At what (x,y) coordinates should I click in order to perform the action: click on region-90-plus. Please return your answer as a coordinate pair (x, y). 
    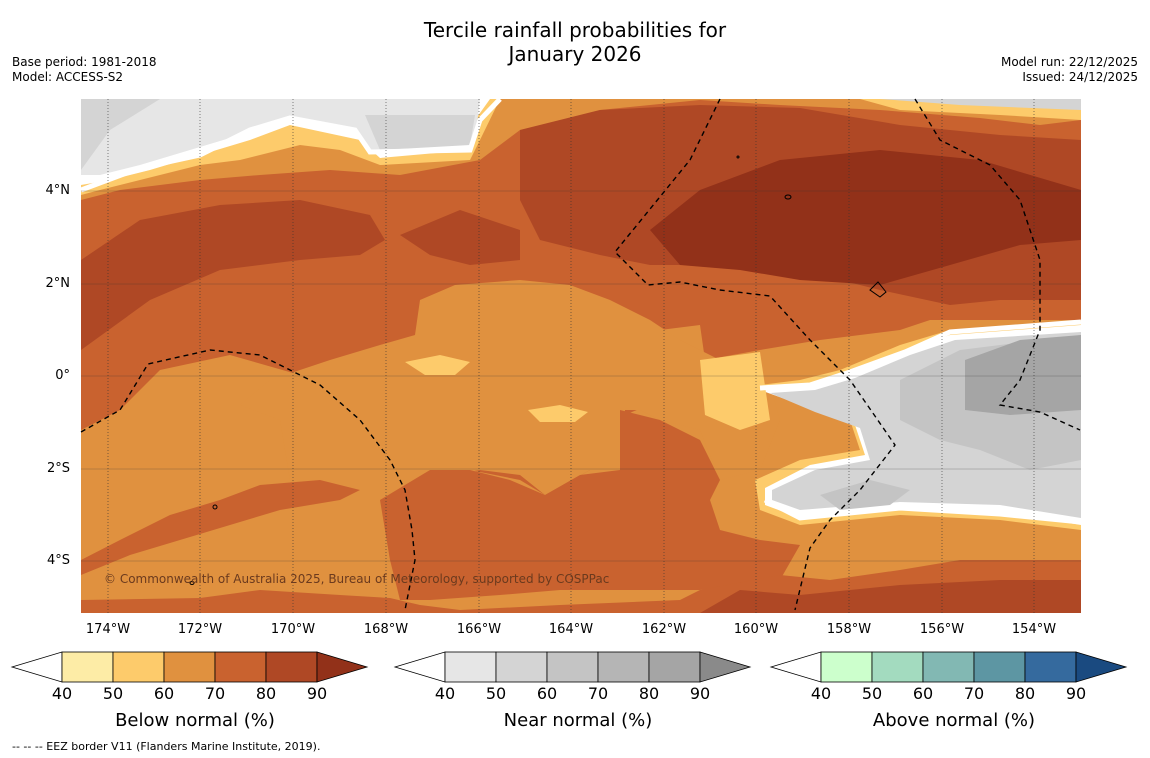
    Looking at the image, I should click on (865, 217).